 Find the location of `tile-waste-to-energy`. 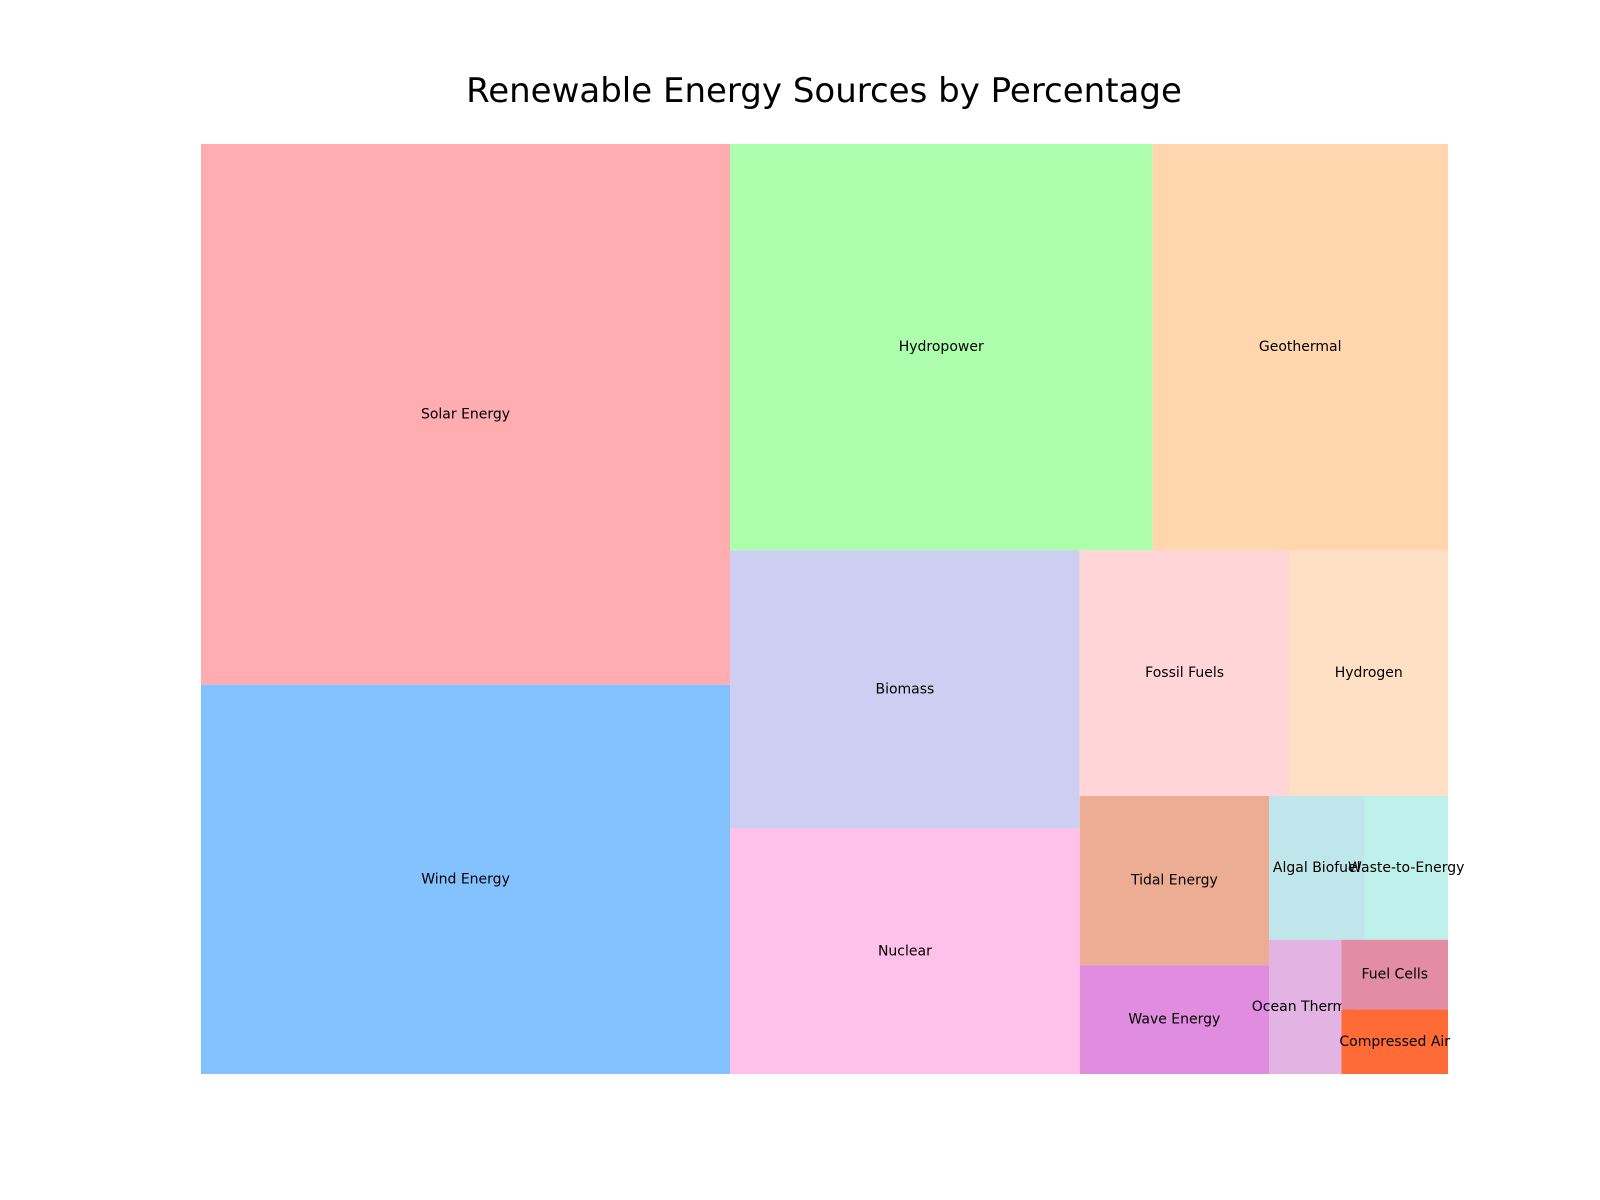

tile-waste-to-energy is located at coordinates (1406, 867).